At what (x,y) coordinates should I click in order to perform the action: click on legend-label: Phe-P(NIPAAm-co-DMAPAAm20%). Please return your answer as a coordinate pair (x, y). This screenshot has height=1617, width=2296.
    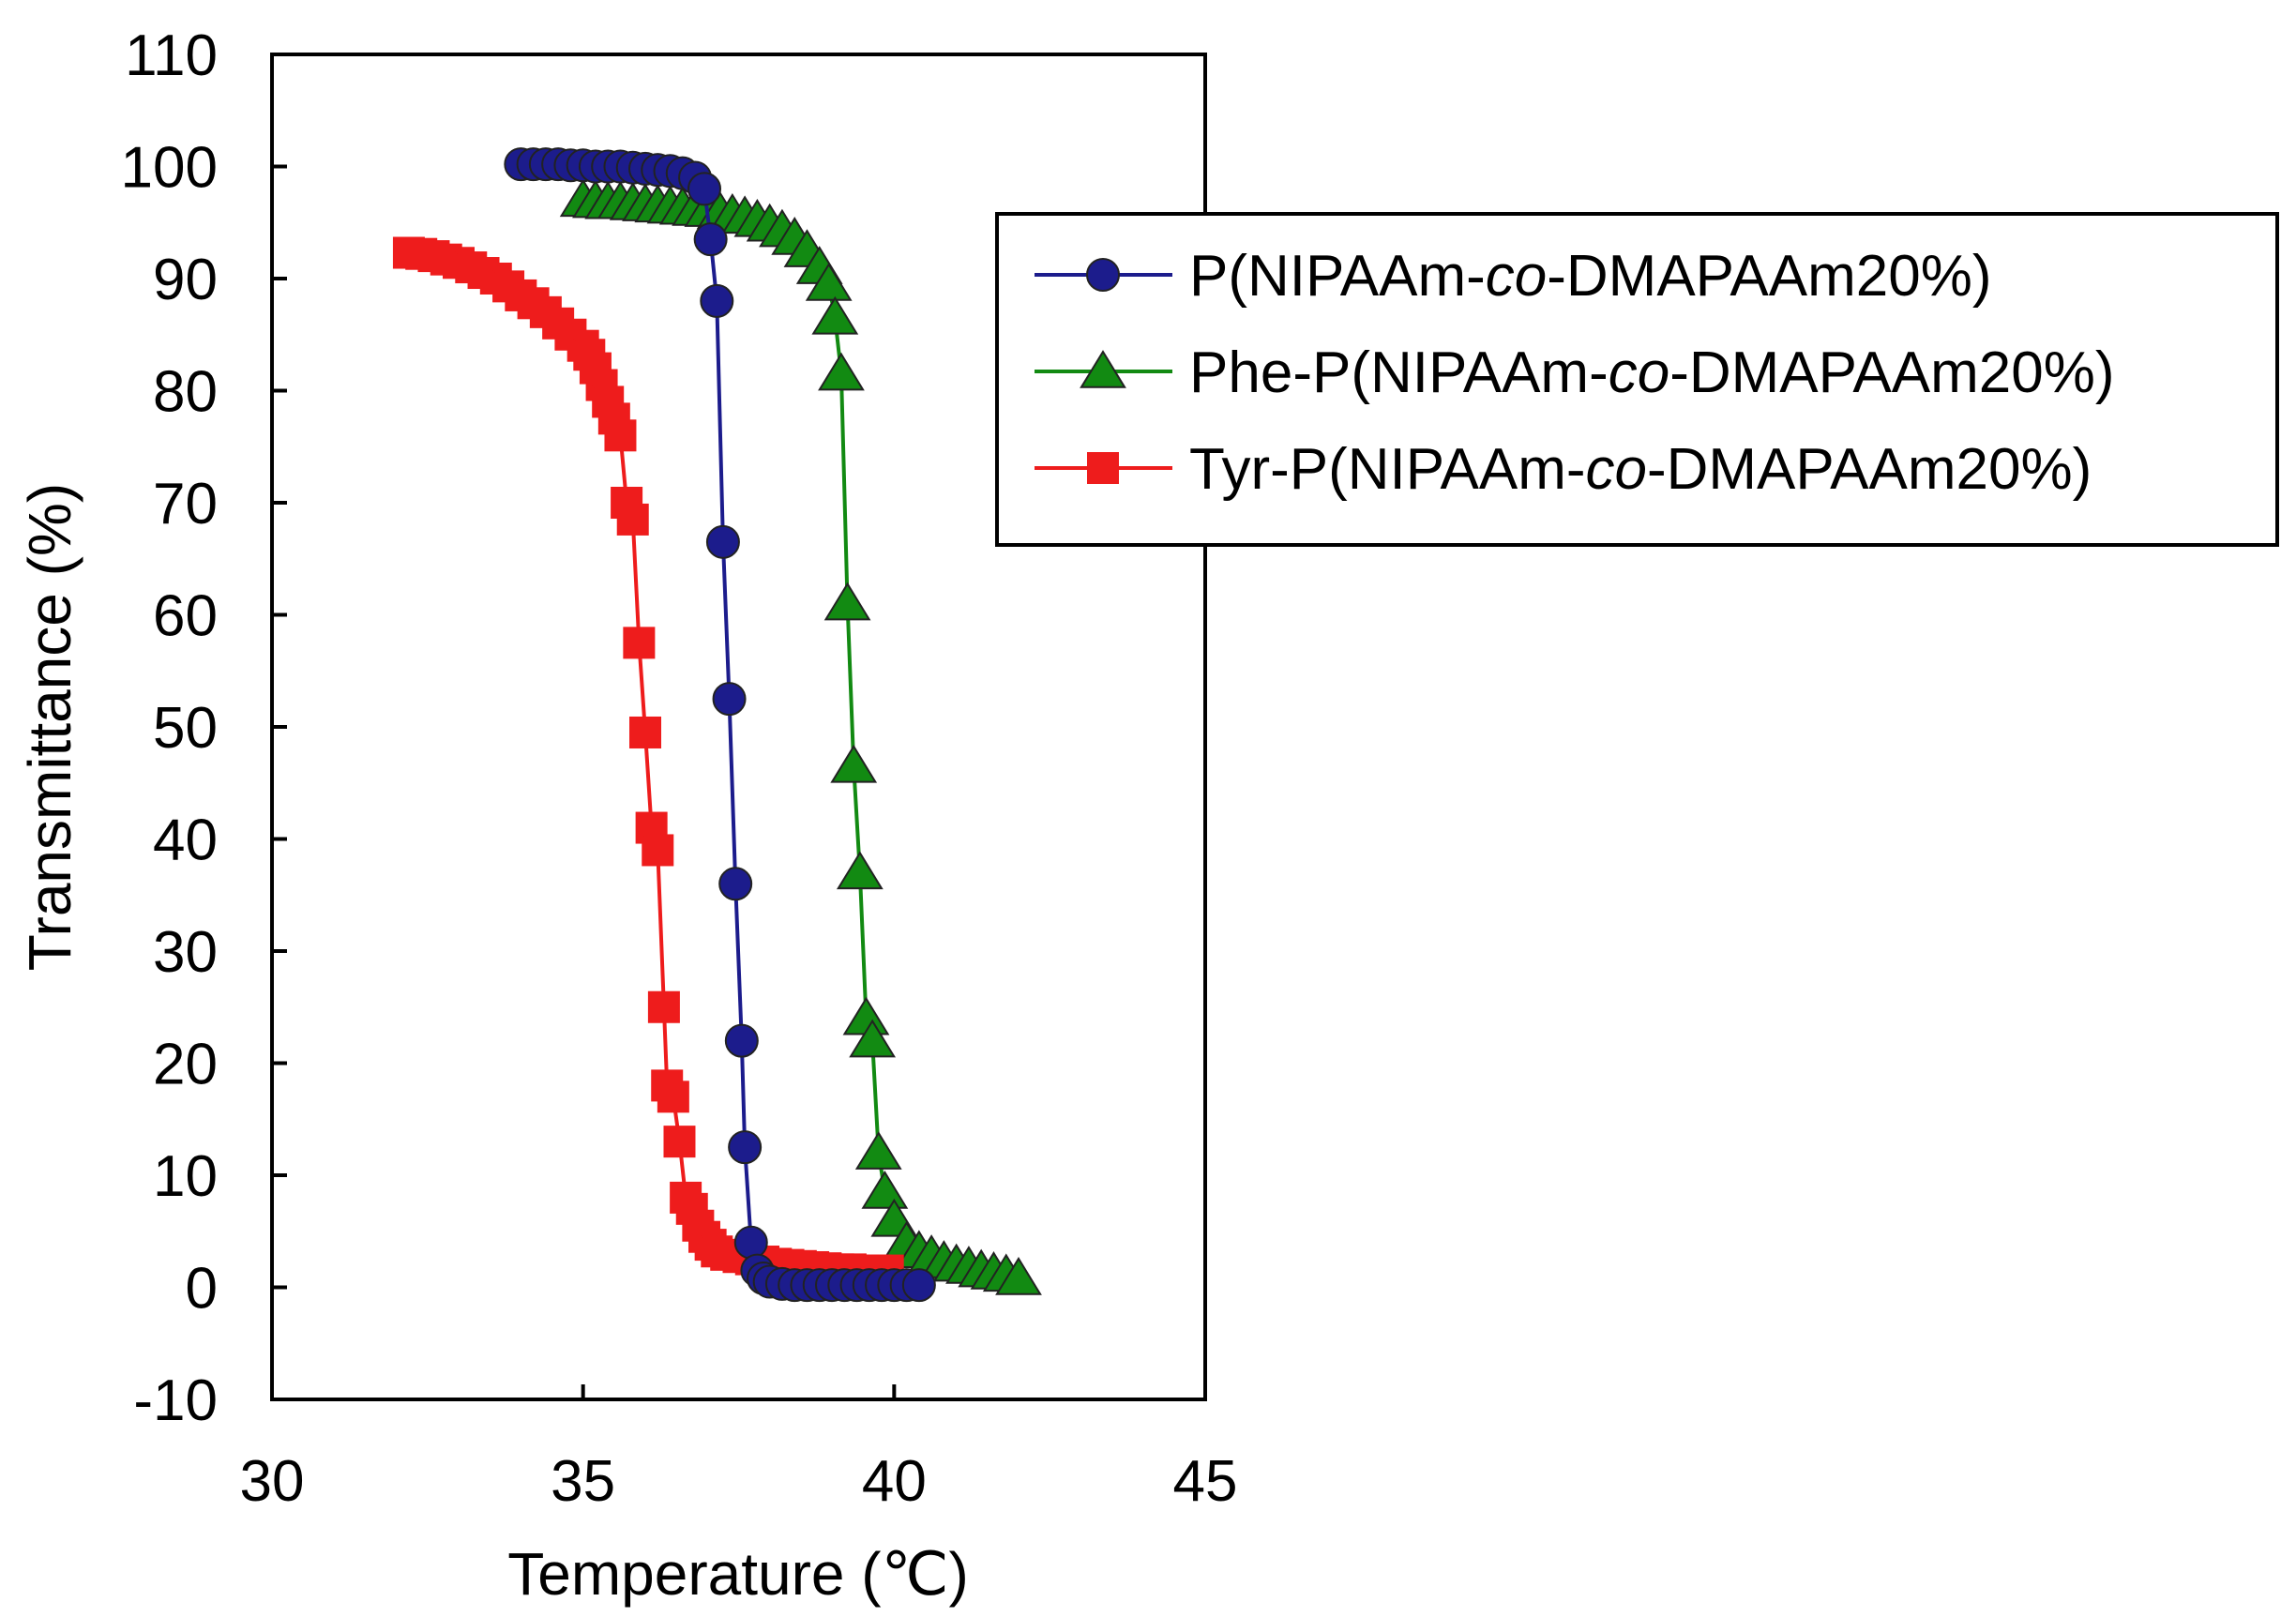
    Looking at the image, I should click on (1651, 372).